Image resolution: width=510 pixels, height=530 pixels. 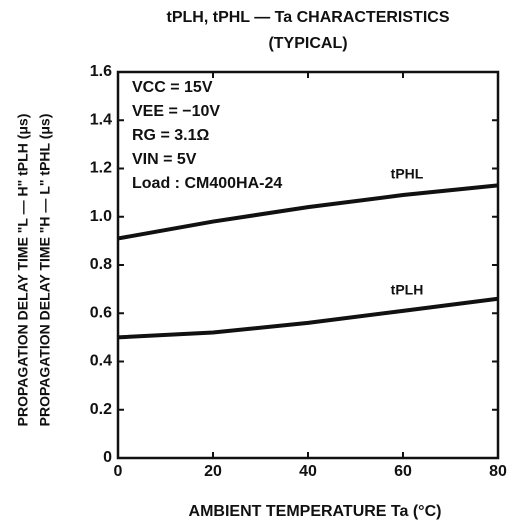 What do you see at coordinates (172, 87) in the screenshot?
I see `annotation: VCC = 15V` at bounding box center [172, 87].